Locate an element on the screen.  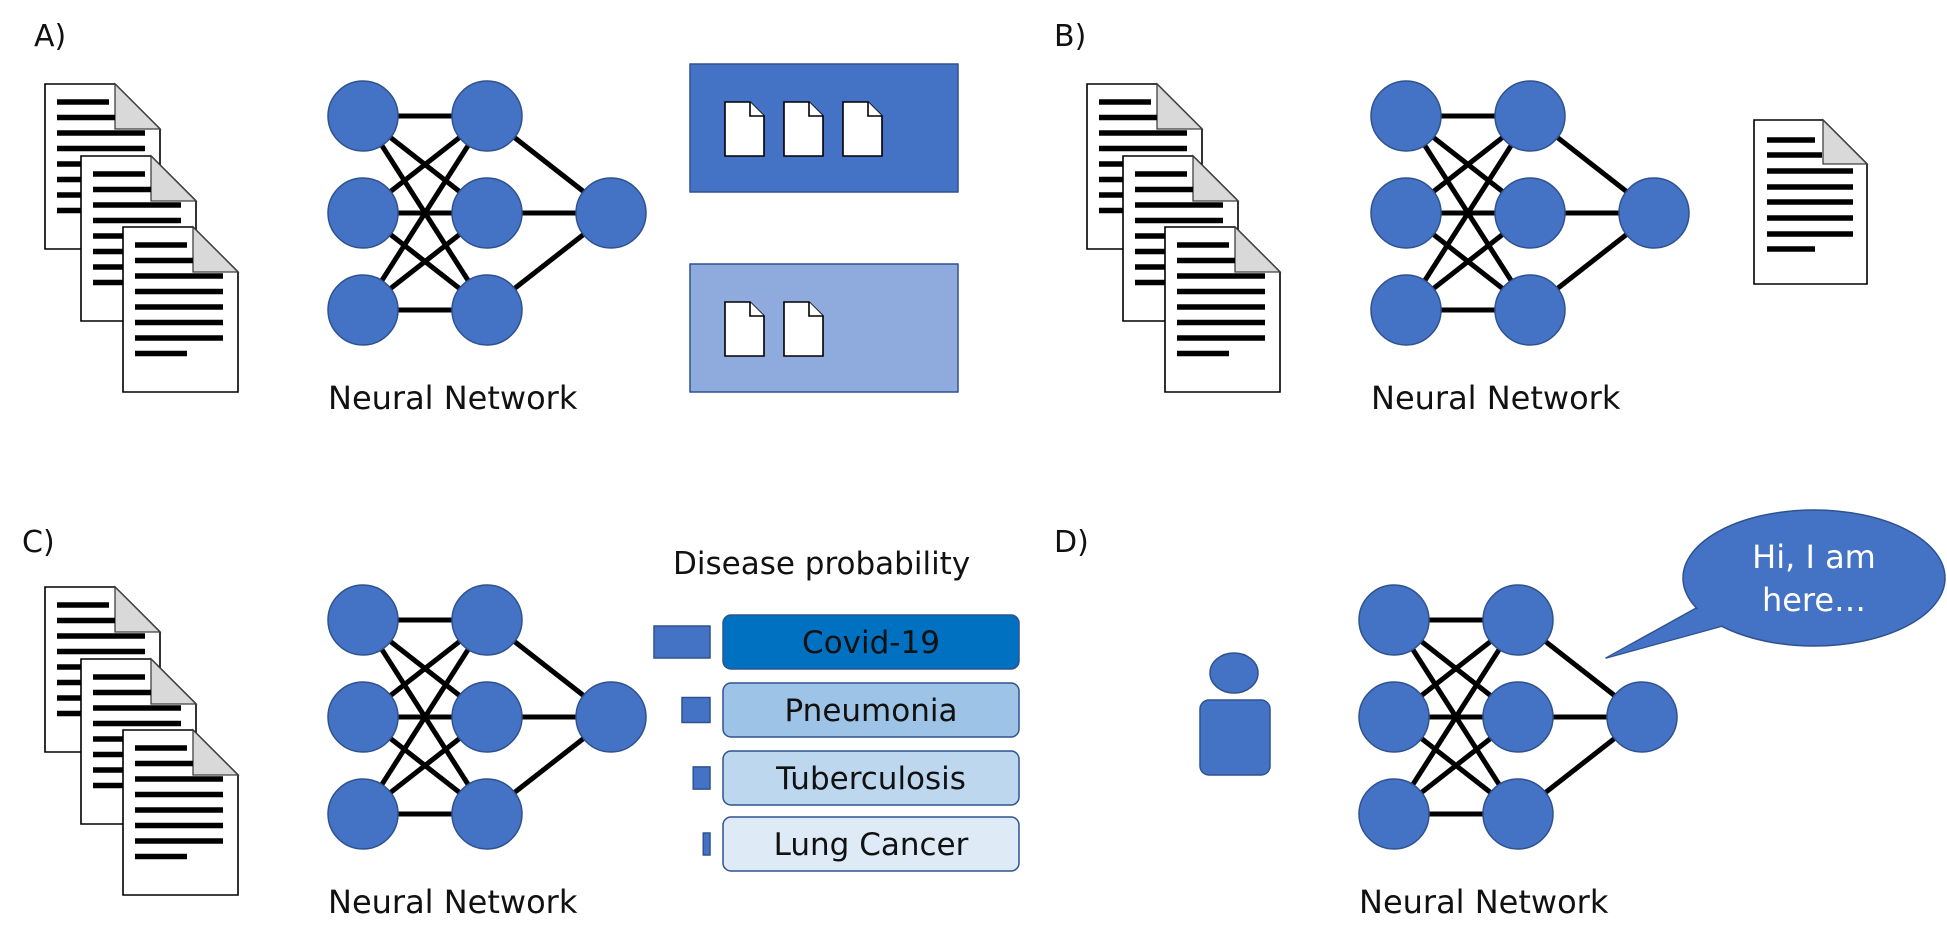
panel-c-label: C) is located at coordinates (38, 542).